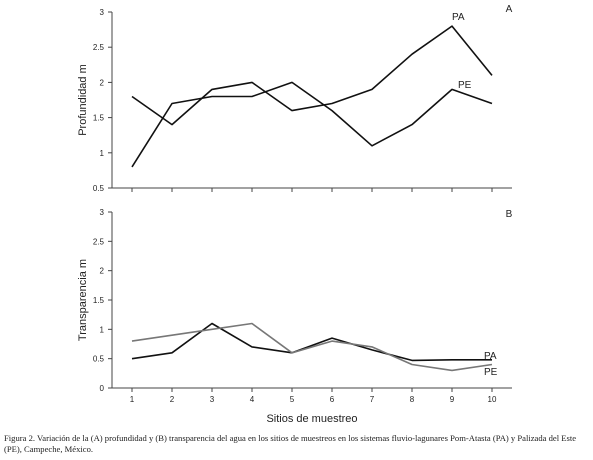  I want to click on x-tick-label: 4, so click(252, 399).